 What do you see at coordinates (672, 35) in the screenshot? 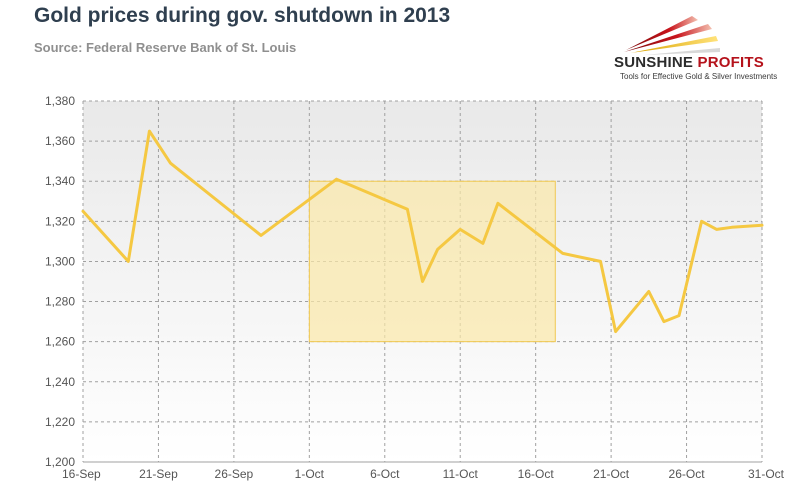
I see `sunburst-icon` at bounding box center [672, 35].